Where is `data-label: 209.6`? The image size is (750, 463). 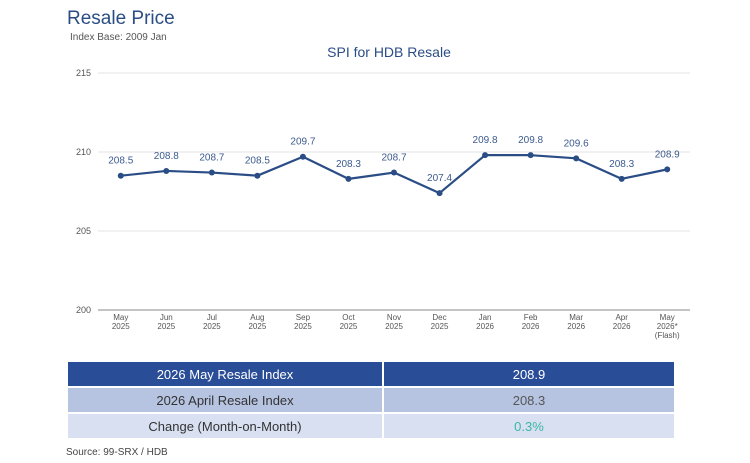 data-label: 209.6 is located at coordinates (576, 143).